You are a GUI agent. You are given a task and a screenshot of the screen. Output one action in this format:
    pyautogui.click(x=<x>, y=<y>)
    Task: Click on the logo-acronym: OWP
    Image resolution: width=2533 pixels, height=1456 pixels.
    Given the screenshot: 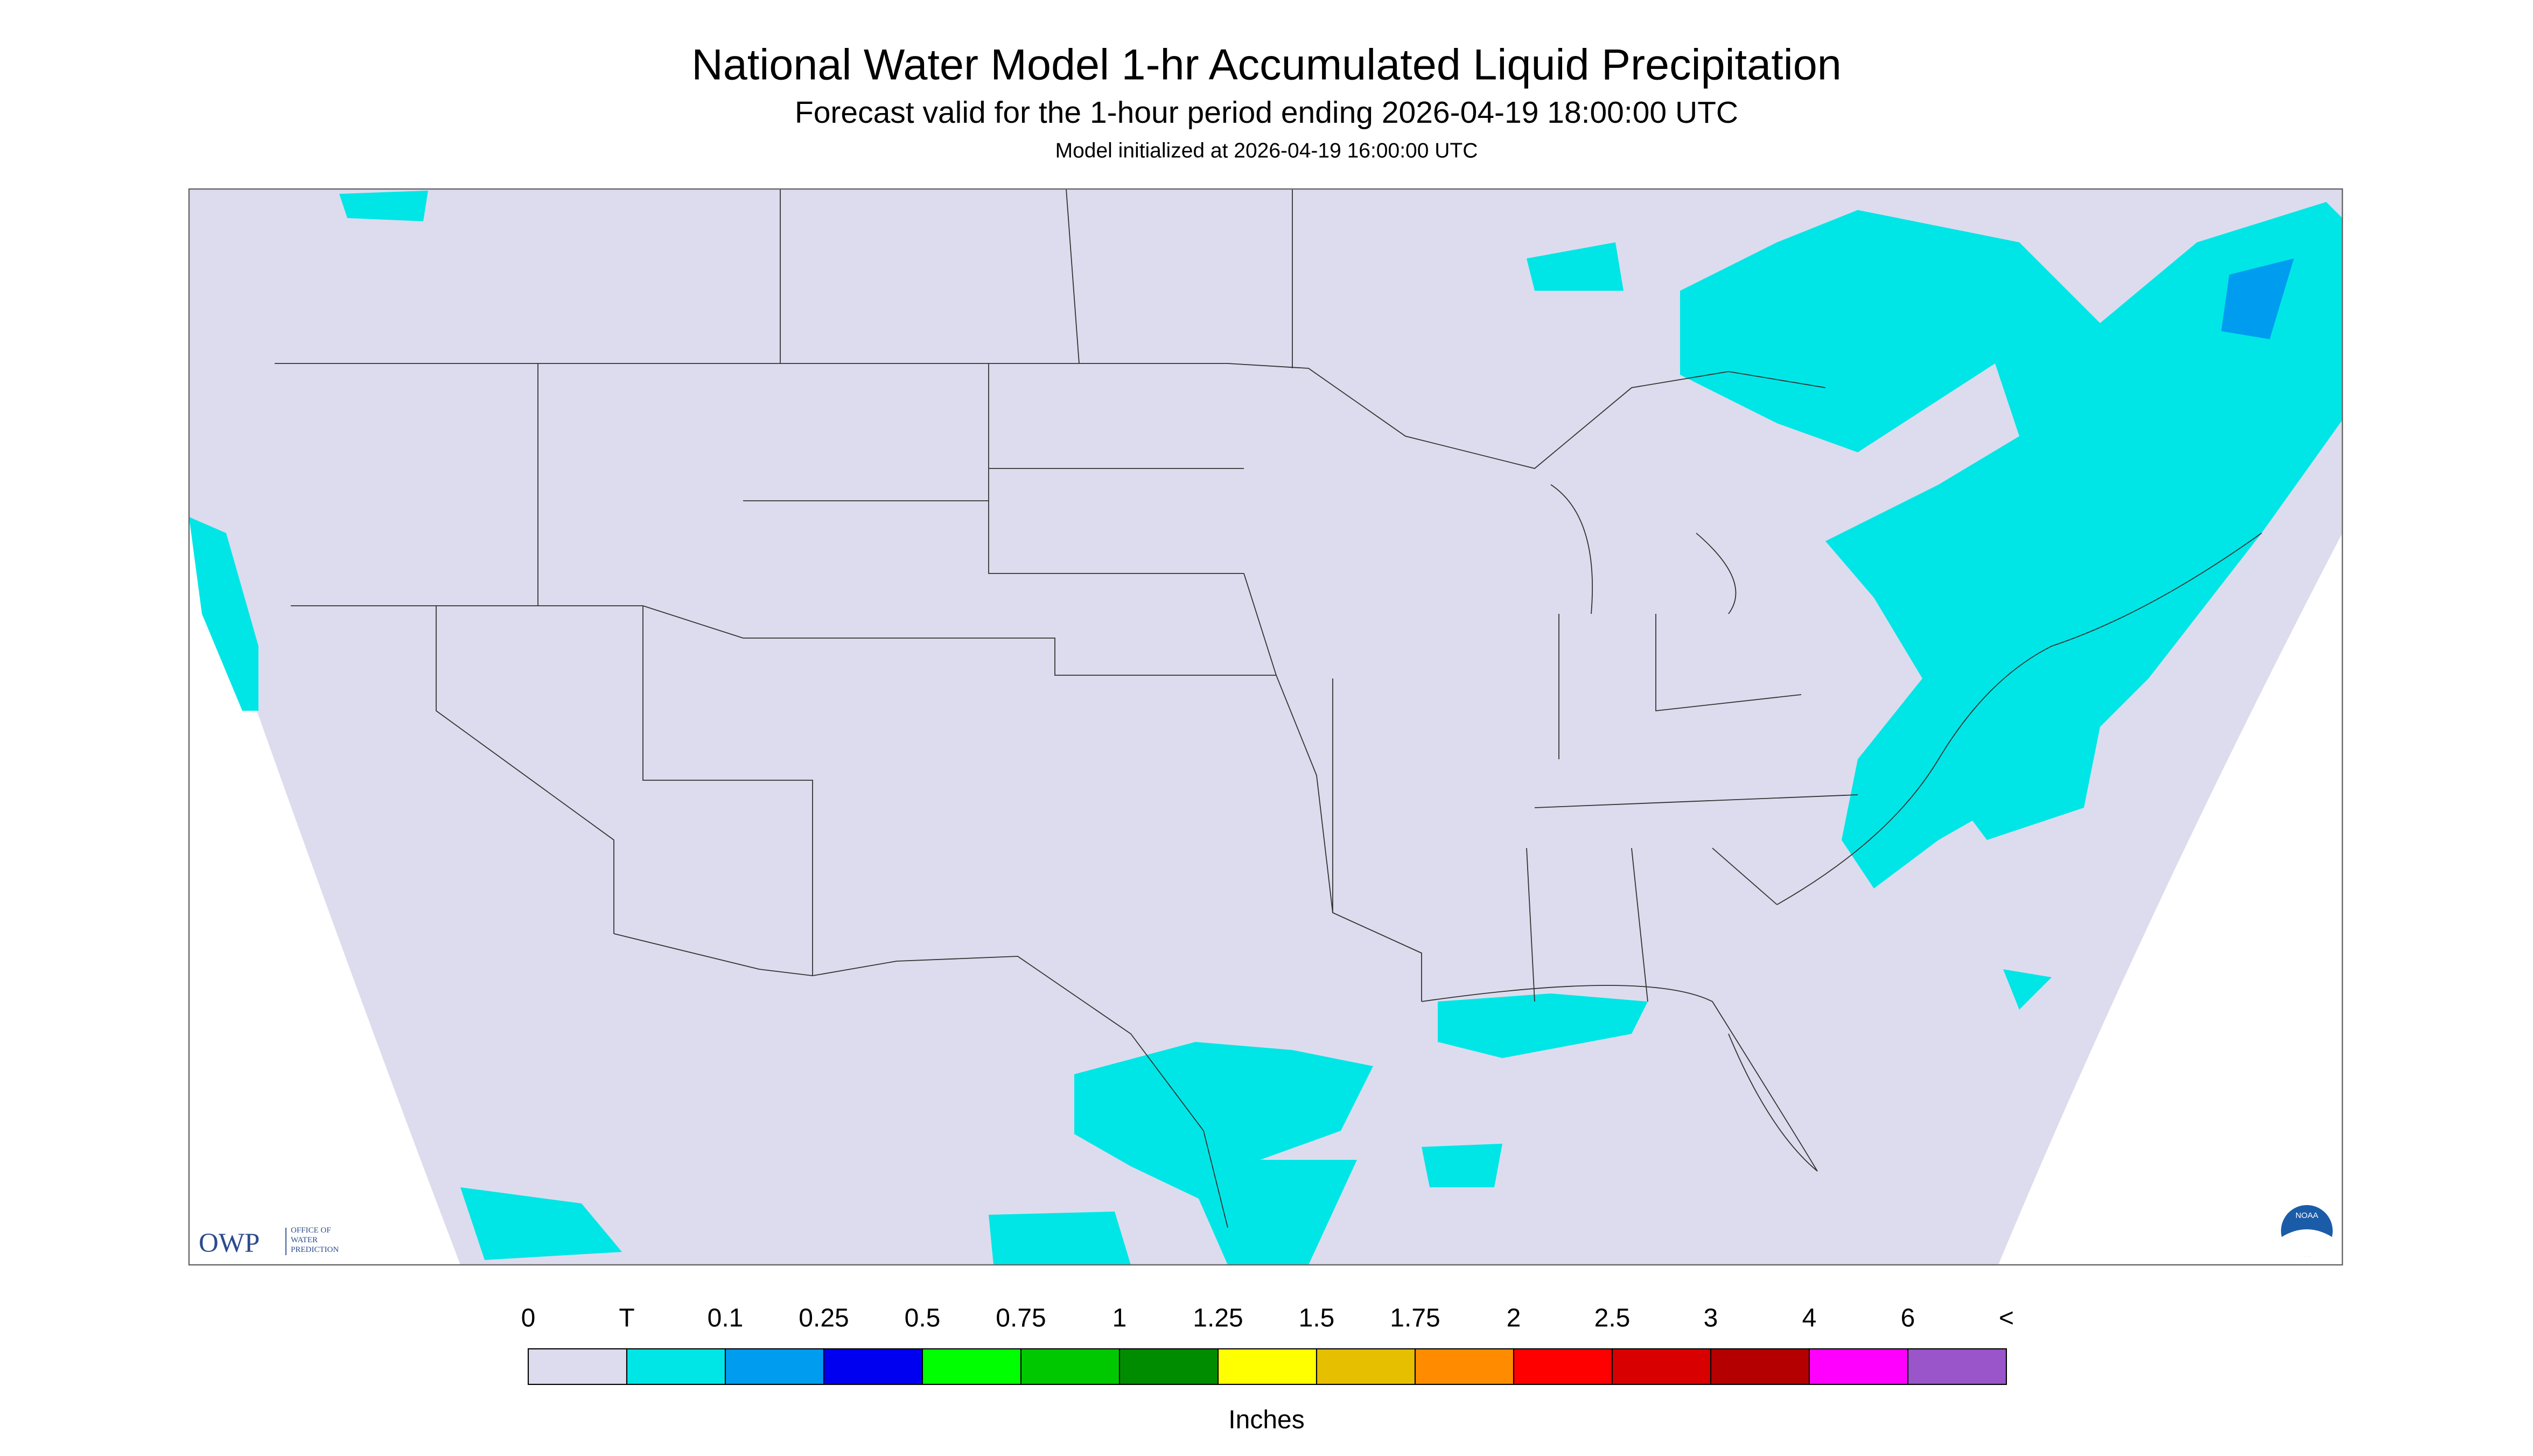 What is the action you would take?
    pyautogui.click(x=229, y=1243)
    